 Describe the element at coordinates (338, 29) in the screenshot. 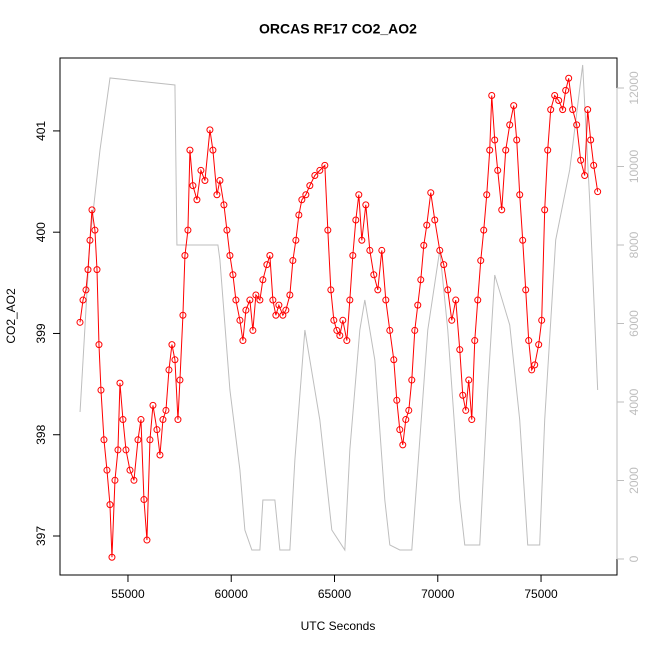

I see `chart-title: ORCAS RF17 CO2_AO2` at that location.